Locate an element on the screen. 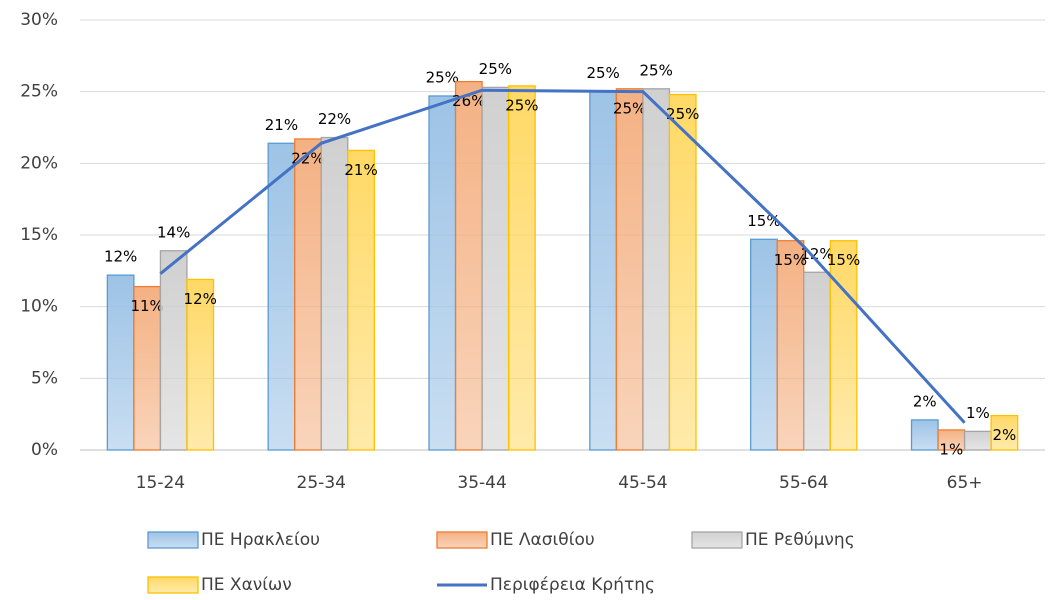 Image resolution: width=1061 pixels, height=600 pixels. legend-label: ΠΕ Λασιθίου is located at coordinates (542, 540).